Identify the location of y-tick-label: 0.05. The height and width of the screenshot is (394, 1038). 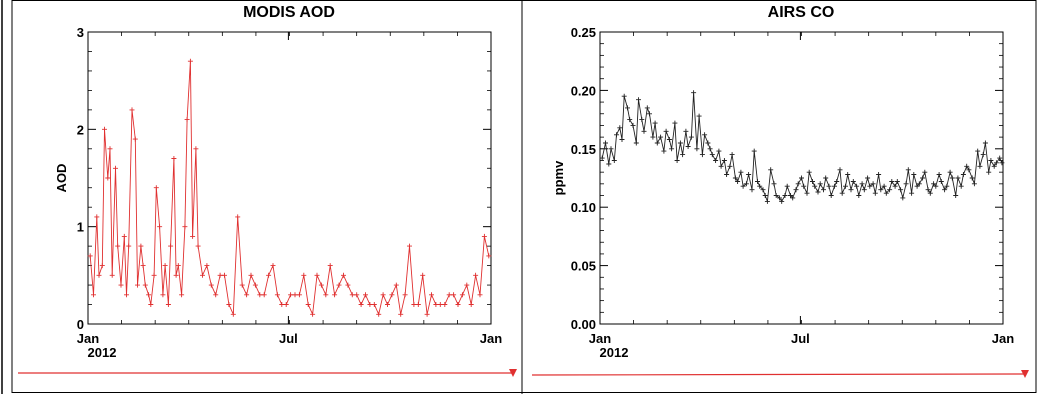
(583, 266).